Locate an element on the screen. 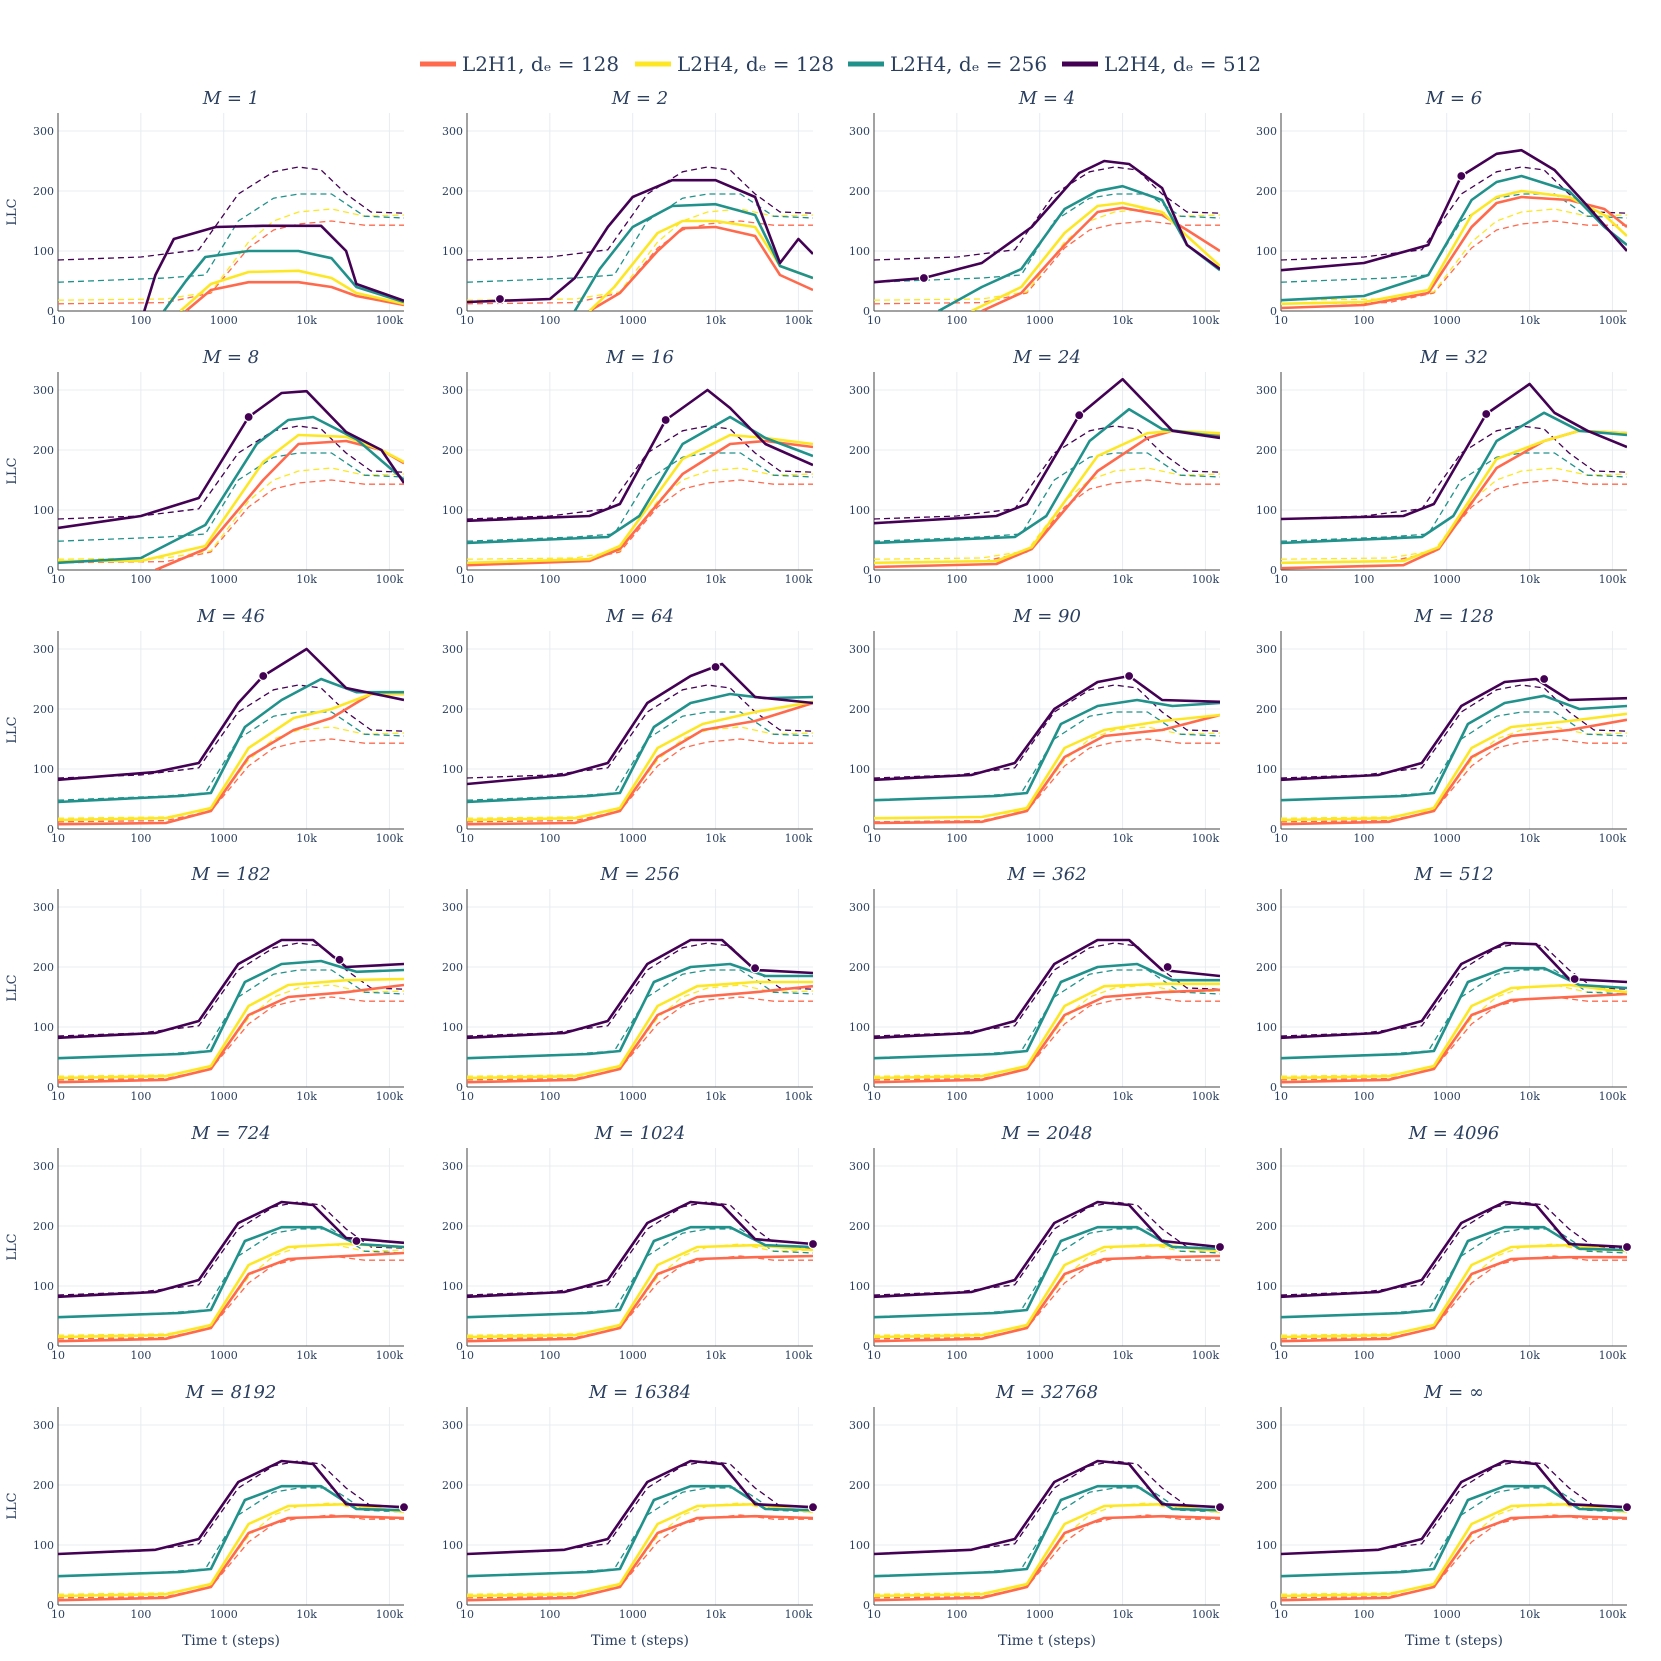 The width and height of the screenshot is (1661, 1661). panel: 10 100 1000 10k 100k 0 100 200 300 M = 182 LLC is located at coordinates (204, 983).